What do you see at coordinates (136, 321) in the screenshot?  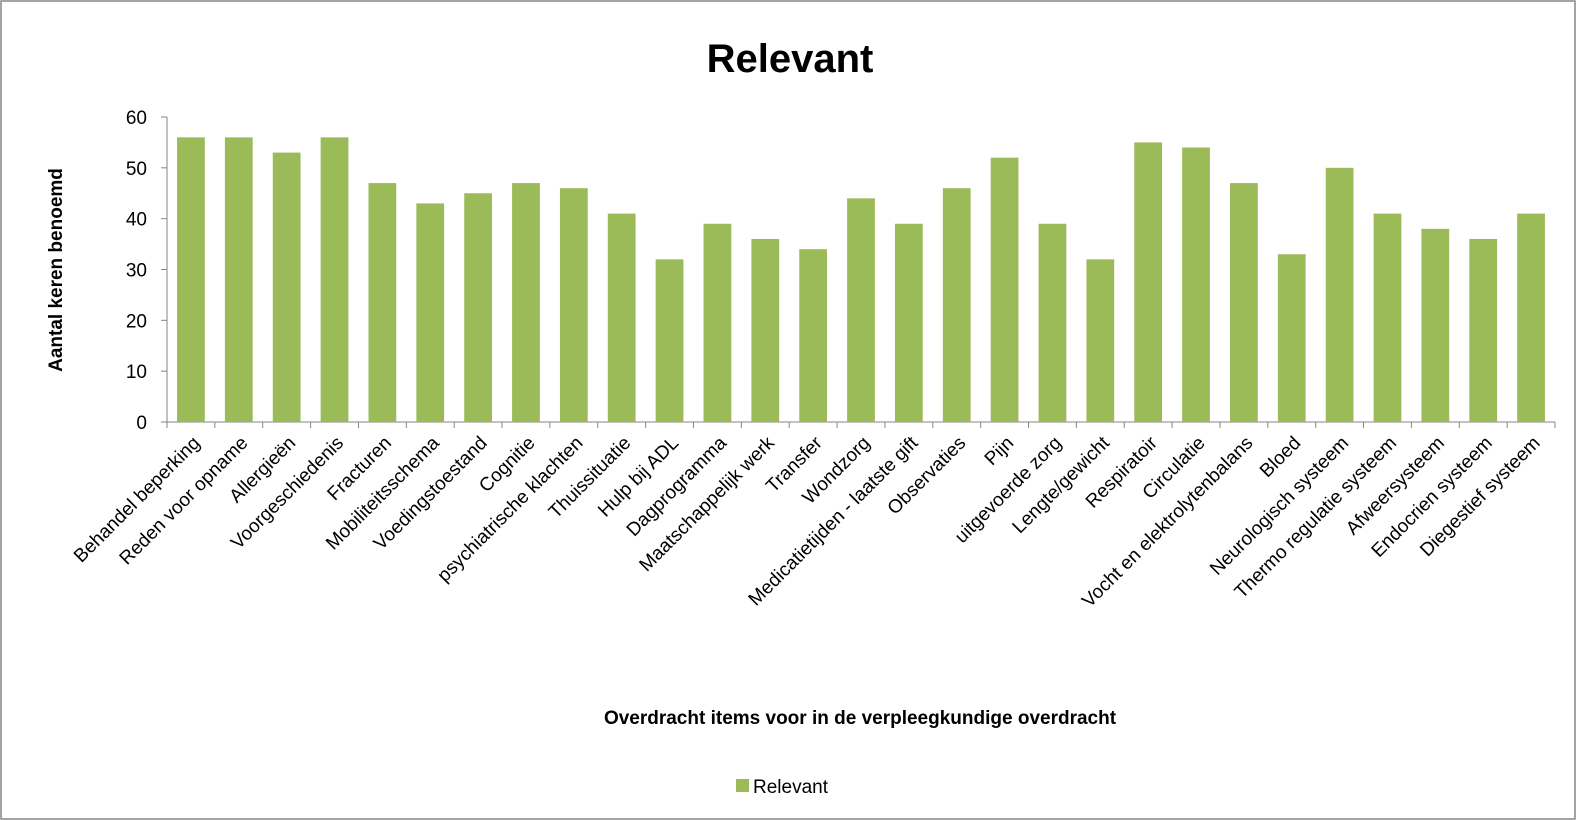 I see `y-tick-label: 20` at bounding box center [136, 321].